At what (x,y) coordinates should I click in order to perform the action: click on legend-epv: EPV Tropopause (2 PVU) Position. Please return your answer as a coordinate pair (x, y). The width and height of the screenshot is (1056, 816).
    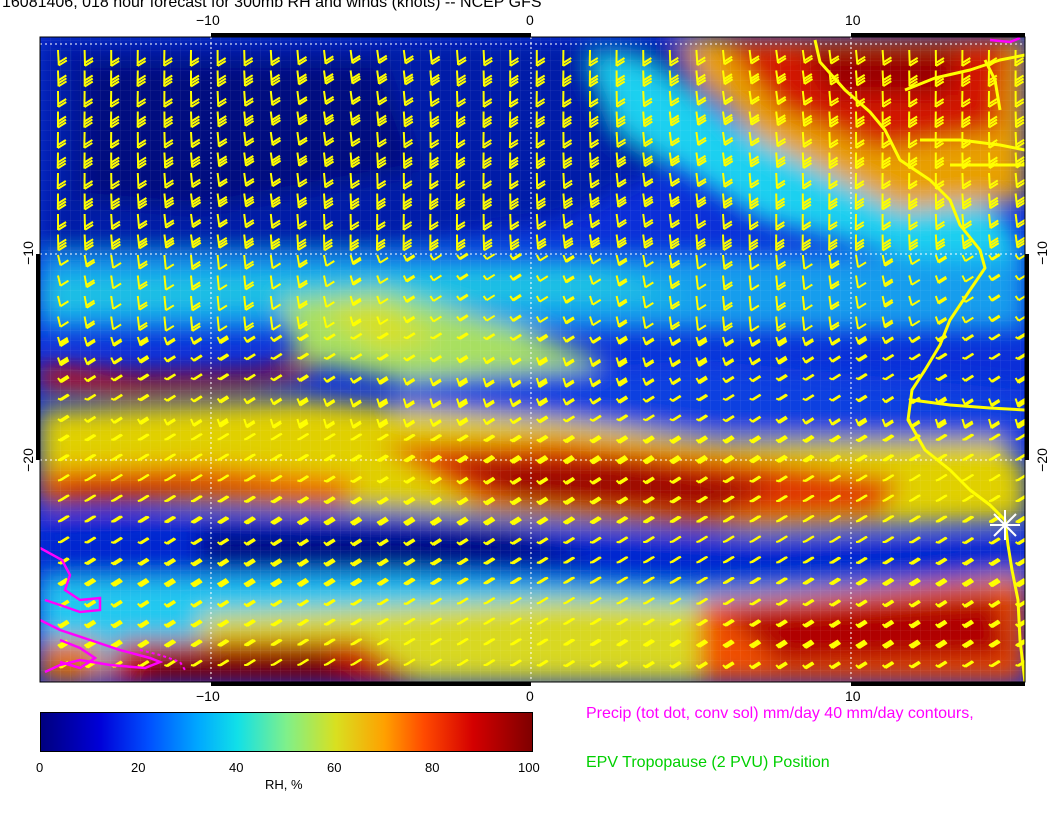
    Looking at the image, I should click on (708, 762).